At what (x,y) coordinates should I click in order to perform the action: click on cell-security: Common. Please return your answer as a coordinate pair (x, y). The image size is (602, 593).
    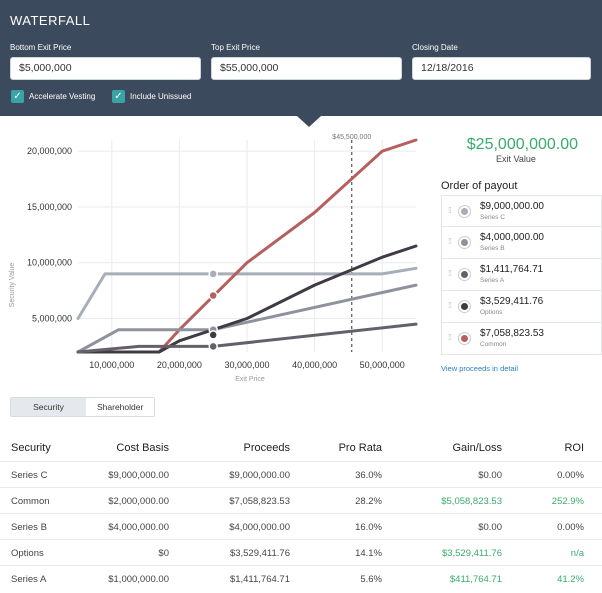
    Looking at the image, I should click on (30, 501).